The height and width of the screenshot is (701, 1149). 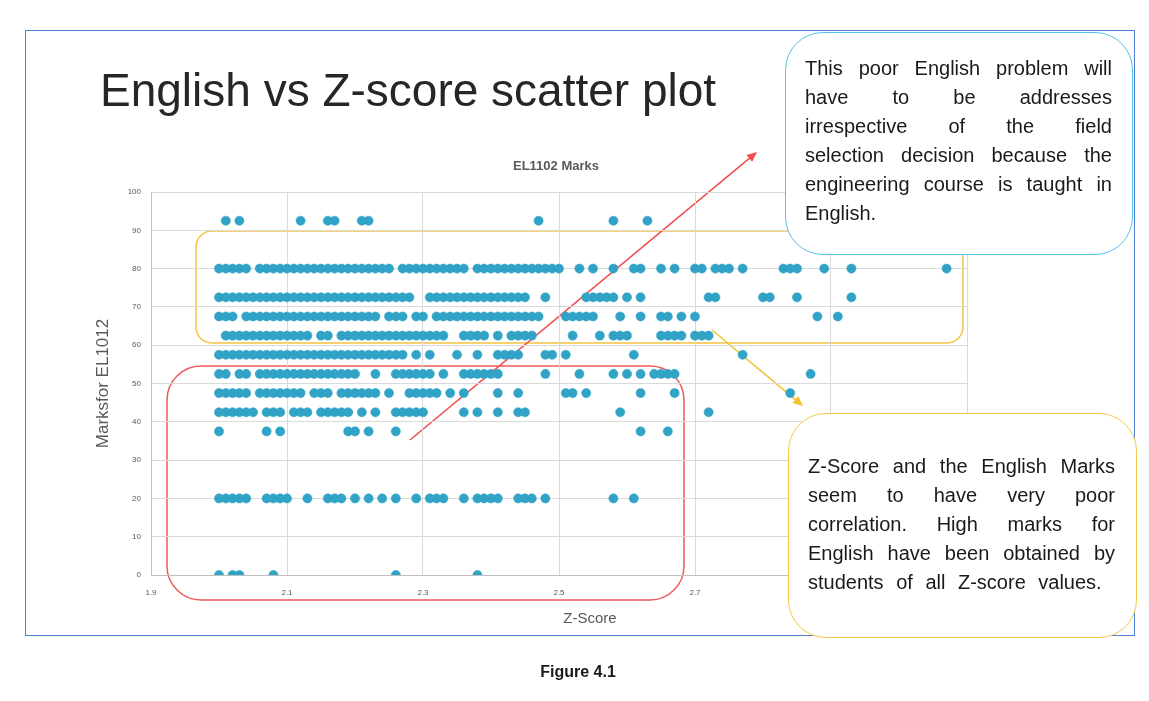 I want to click on annotation: This poor English problem will have to be addresses irrespective of the field selection decision because the engineering course is taught in English., so click(x=958, y=141).